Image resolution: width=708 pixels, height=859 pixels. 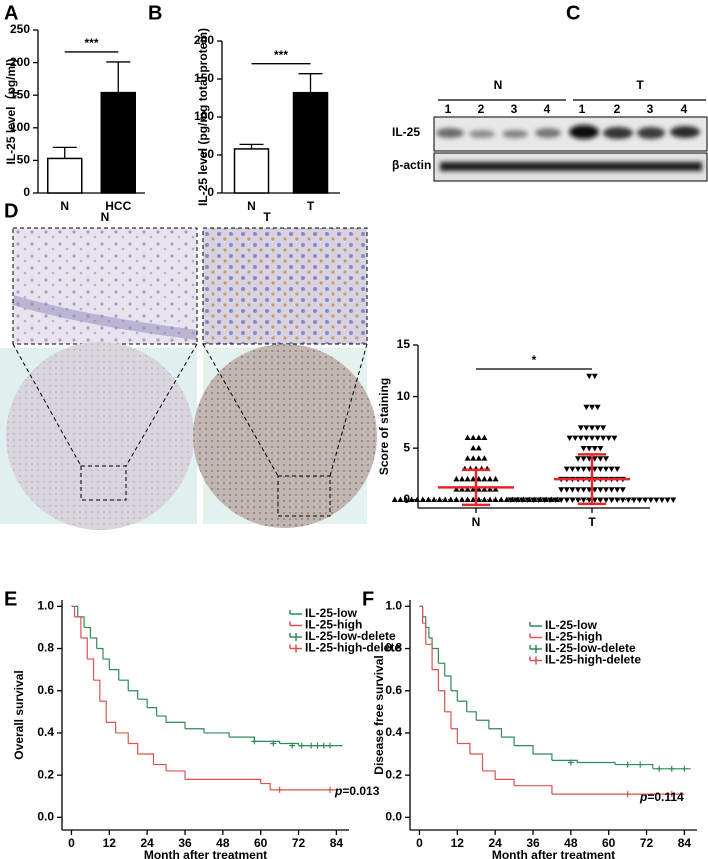 What do you see at coordinates (261, 843) in the screenshot?
I see `x-tick-label: 60` at bounding box center [261, 843].